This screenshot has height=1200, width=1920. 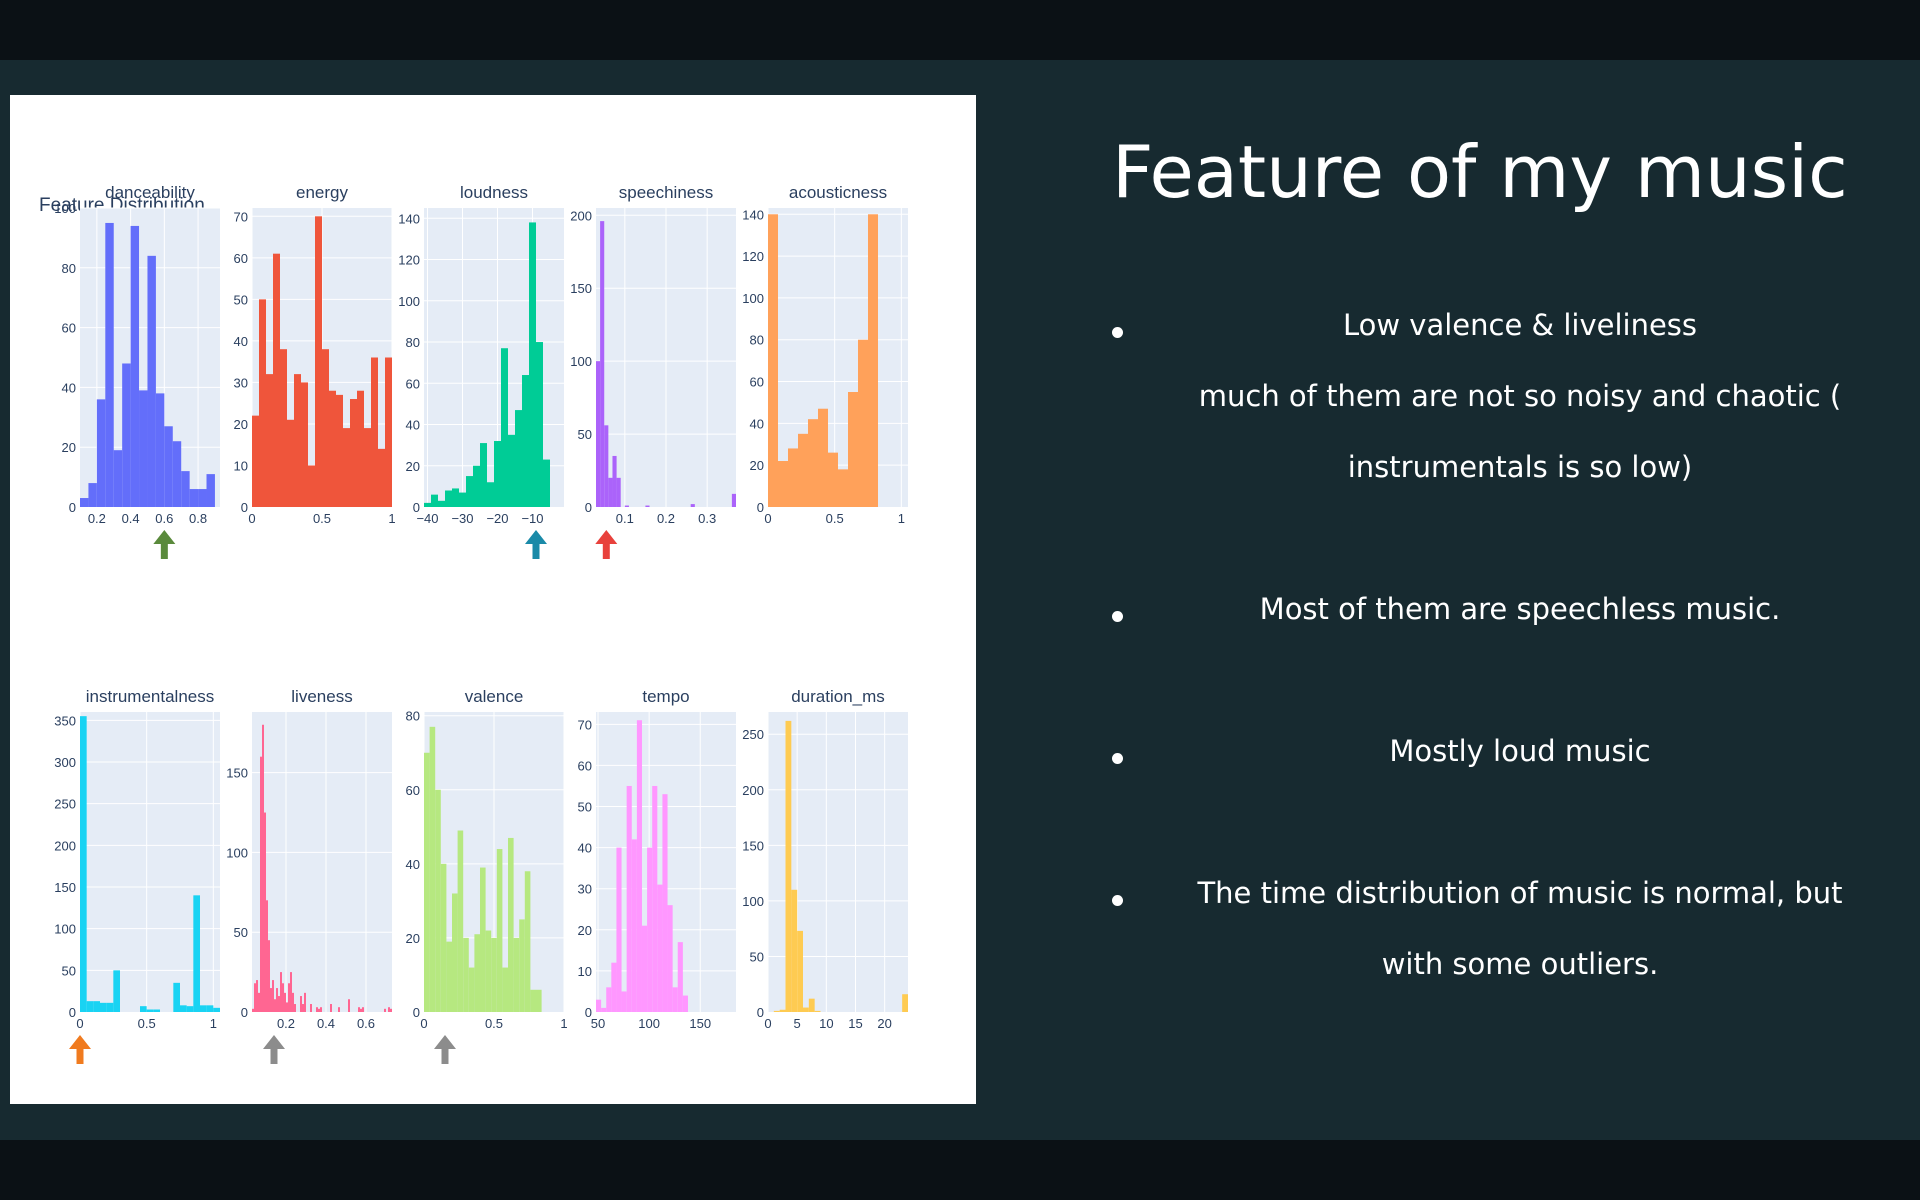 I want to click on x-tick-label: 100, so click(x=649, y=1023).